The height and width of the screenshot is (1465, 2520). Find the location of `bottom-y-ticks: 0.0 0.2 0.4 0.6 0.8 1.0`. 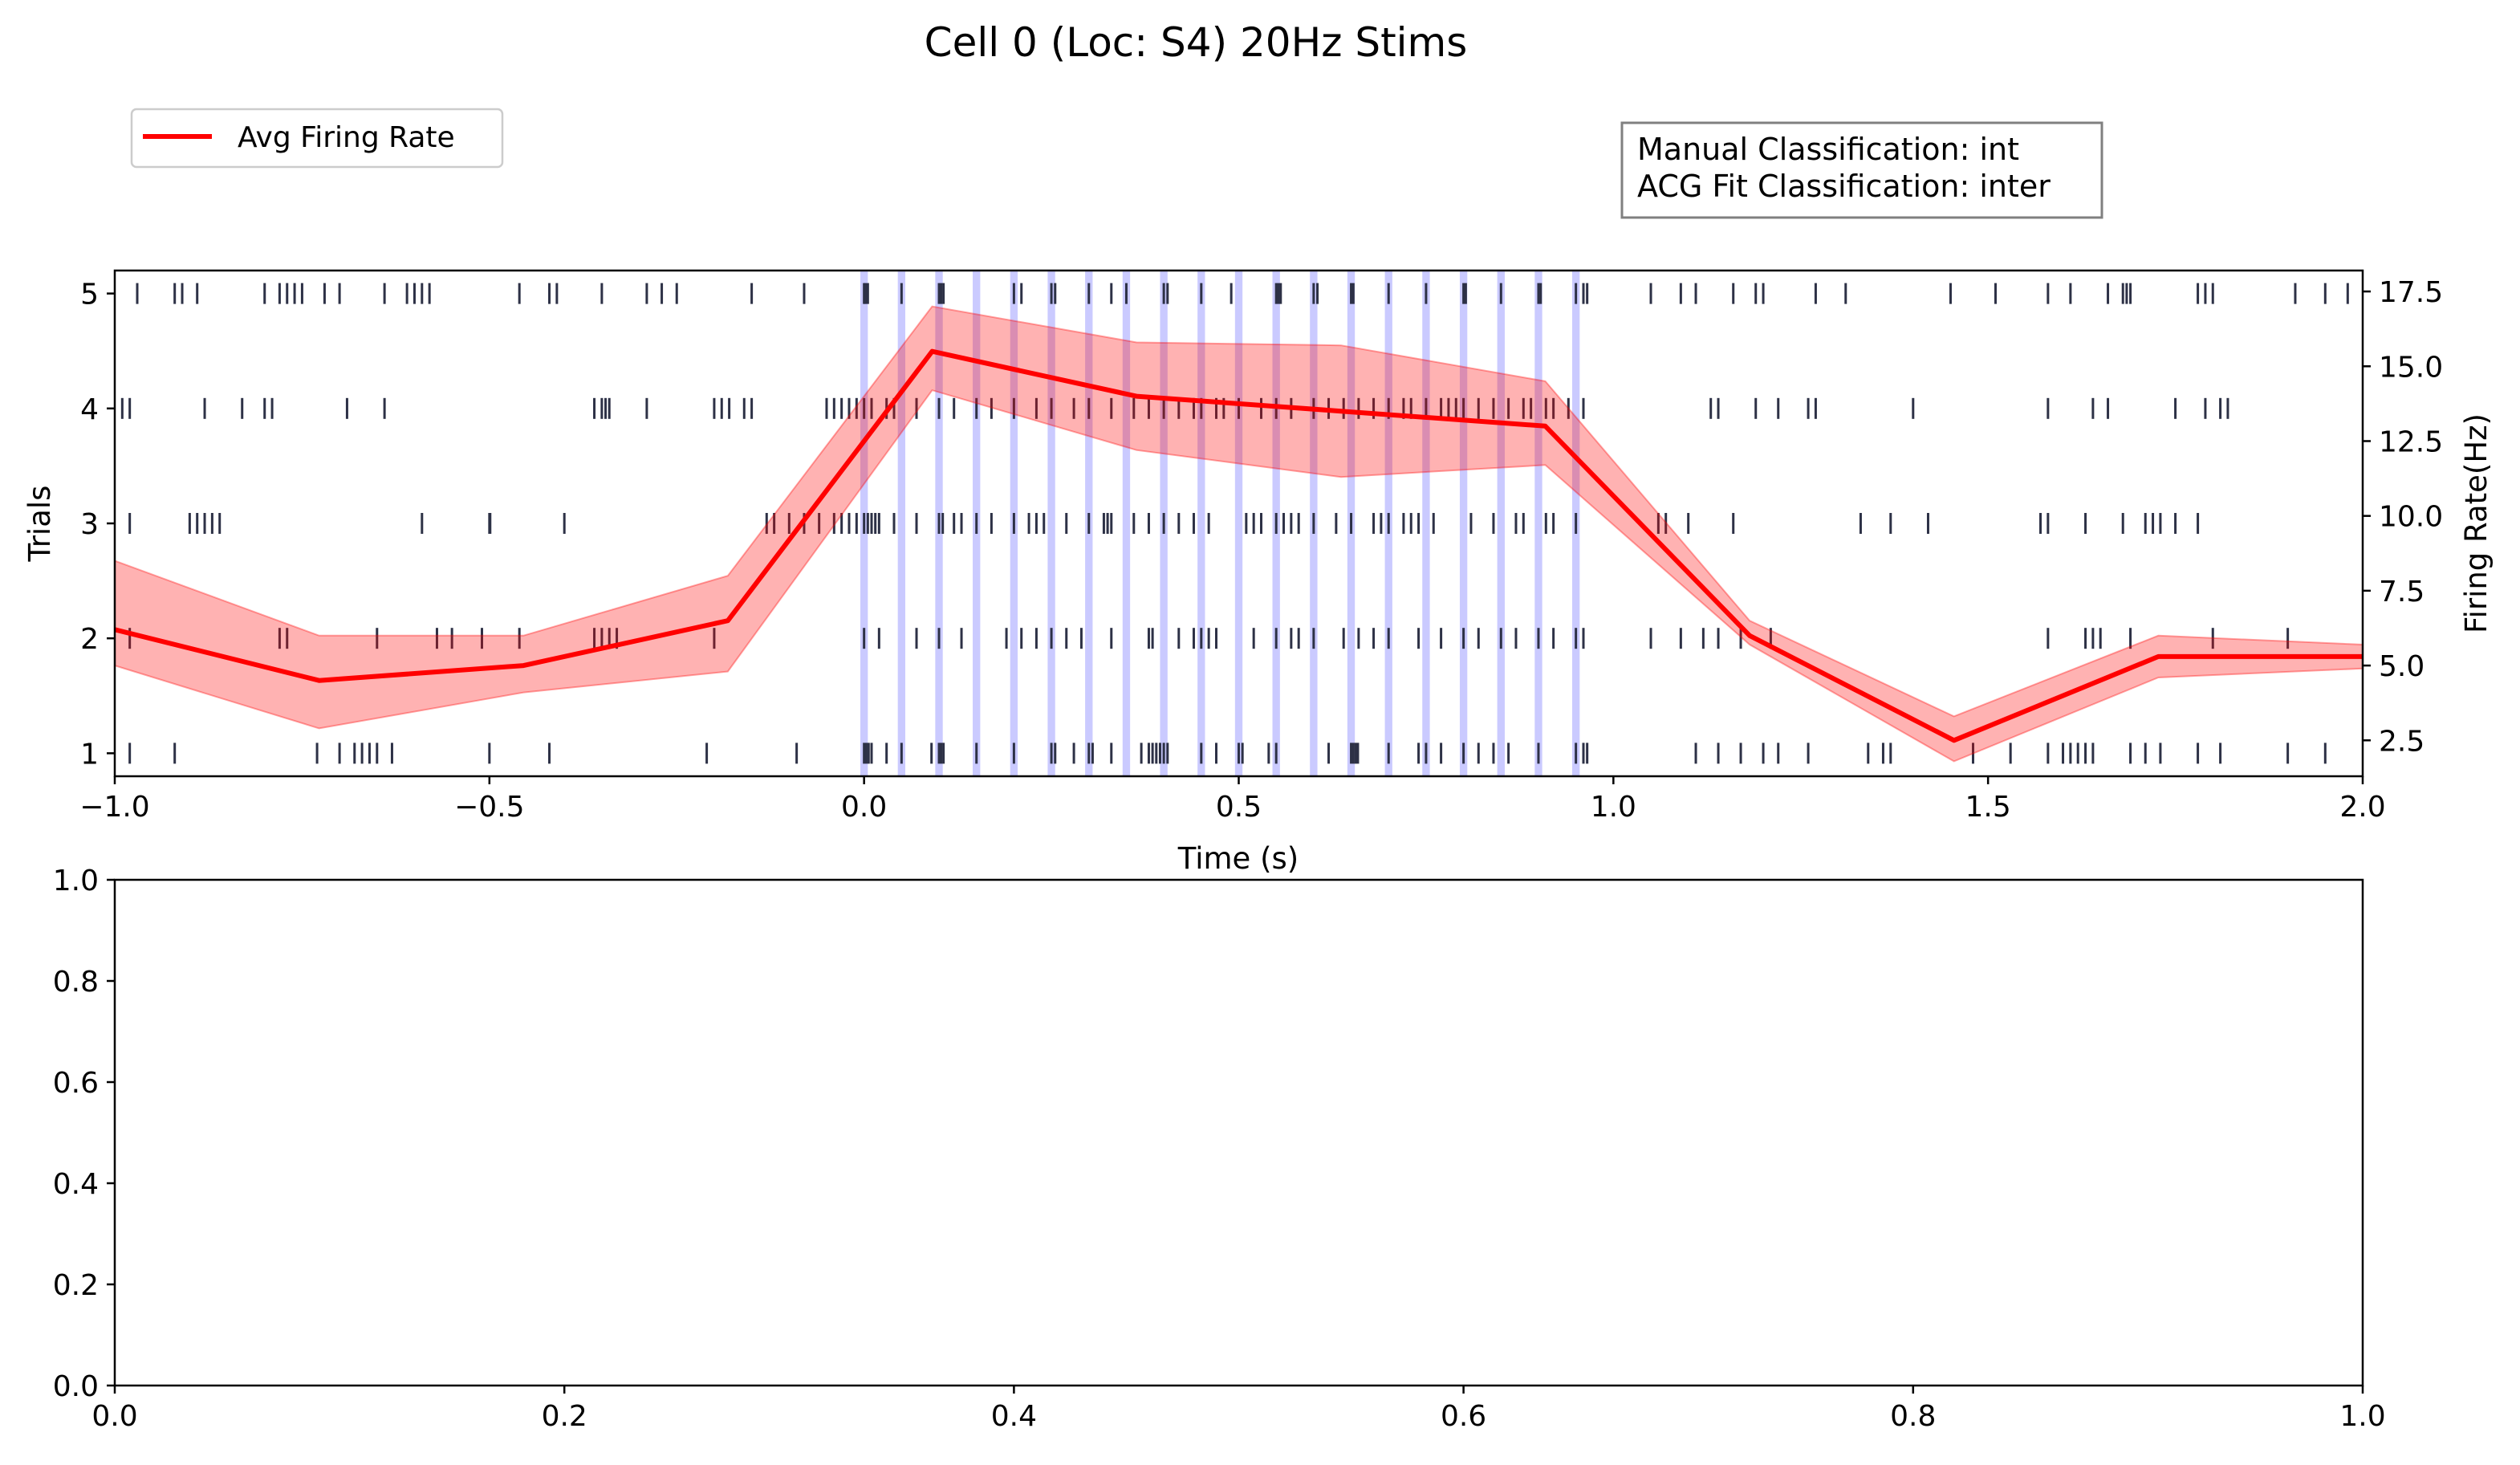

bottom-y-ticks: 0.0 0.2 0.4 0.6 0.8 1.0 is located at coordinates (84, 1134).